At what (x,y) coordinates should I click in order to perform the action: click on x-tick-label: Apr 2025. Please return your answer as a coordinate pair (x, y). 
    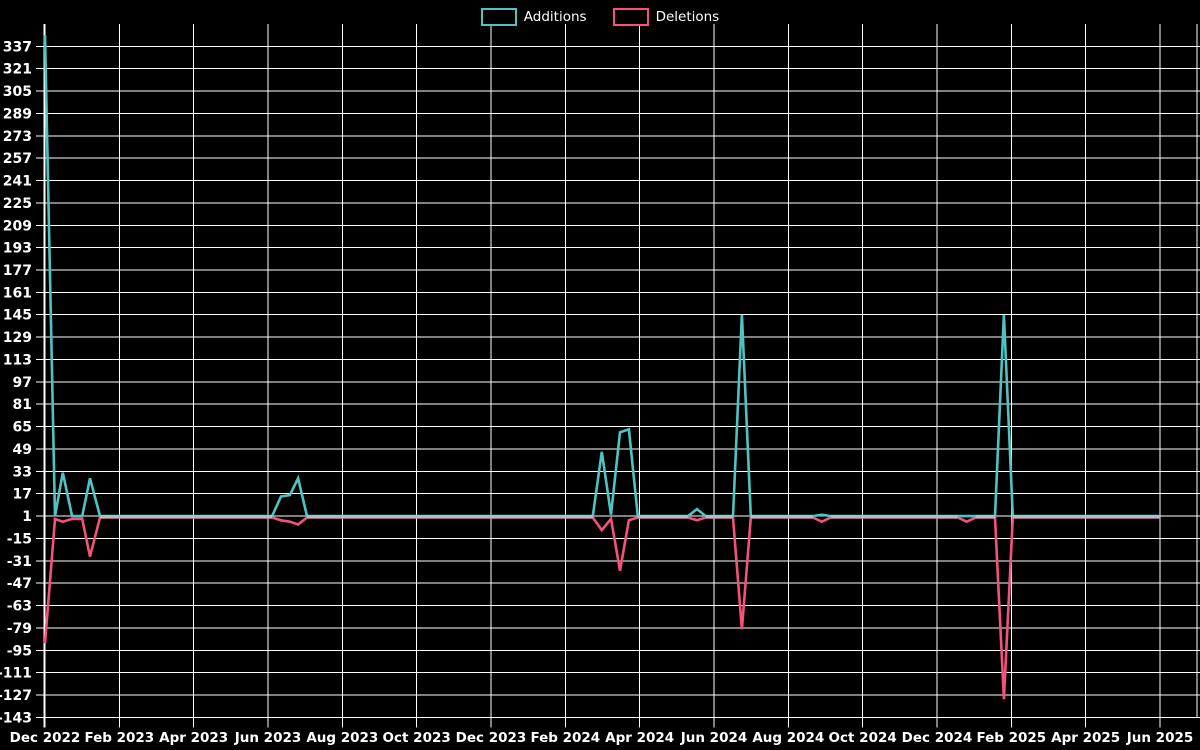
    Looking at the image, I should click on (1085, 738).